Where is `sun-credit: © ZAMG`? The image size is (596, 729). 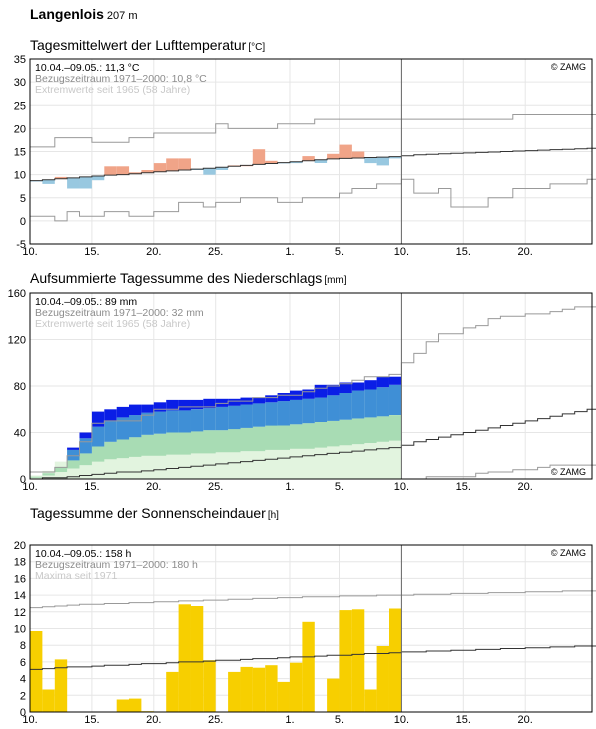
sun-credit: © ZAMG is located at coordinates (568, 553).